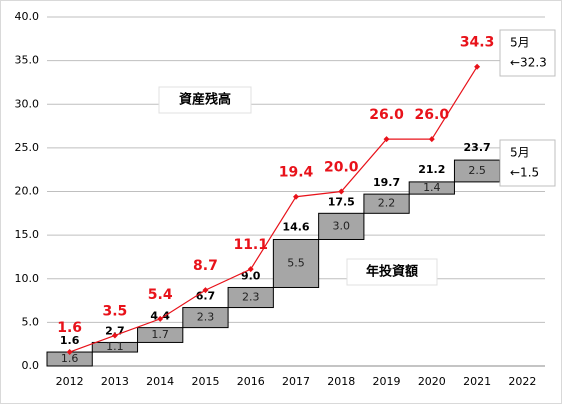 The height and width of the screenshot is (405, 563). What do you see at coordinates (296, 381) in the screenshot?
I see `x-tick-label: 2017` at bounding box center [296, 381].